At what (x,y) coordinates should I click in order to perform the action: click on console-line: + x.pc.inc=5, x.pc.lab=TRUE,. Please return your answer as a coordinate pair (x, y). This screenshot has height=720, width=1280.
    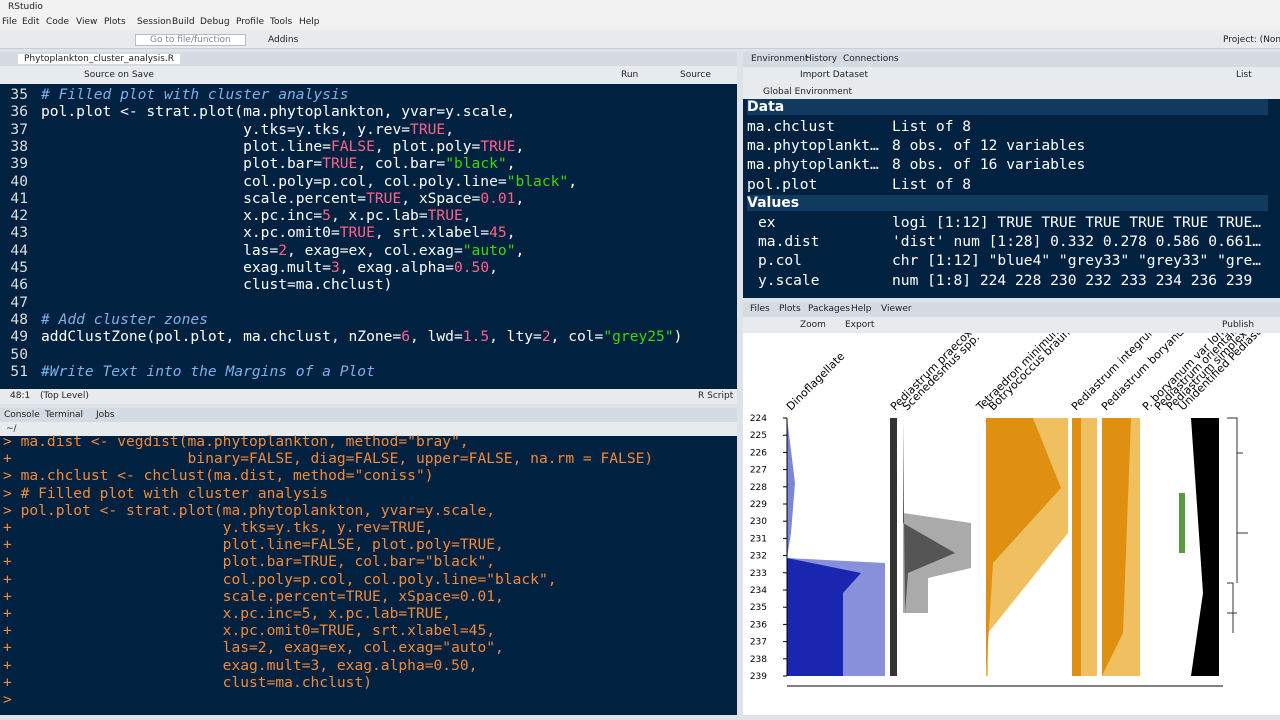
    Looking at the image, I should click on (227, 613).